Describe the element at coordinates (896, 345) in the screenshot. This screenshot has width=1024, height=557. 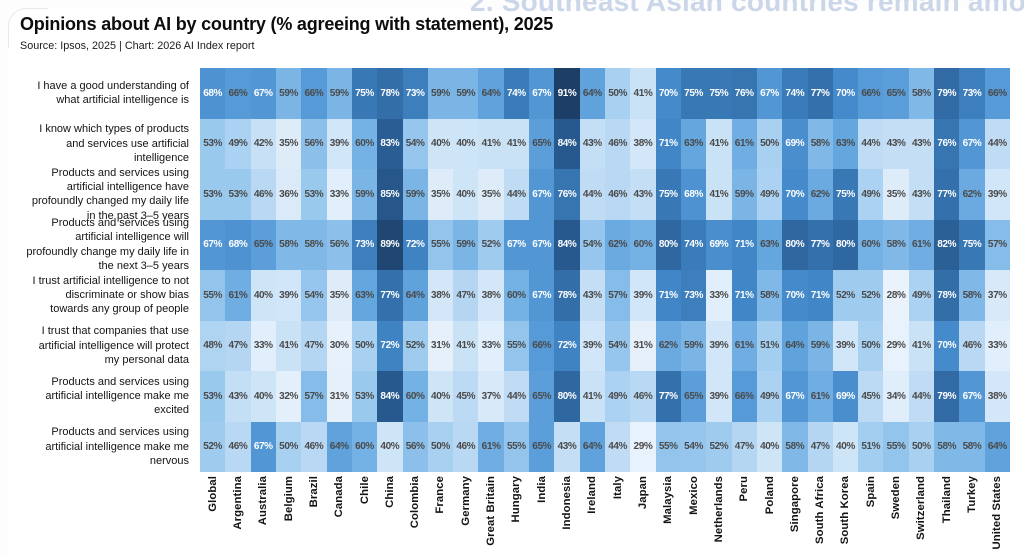
I see `heatmap-cell: 29%` at that location.